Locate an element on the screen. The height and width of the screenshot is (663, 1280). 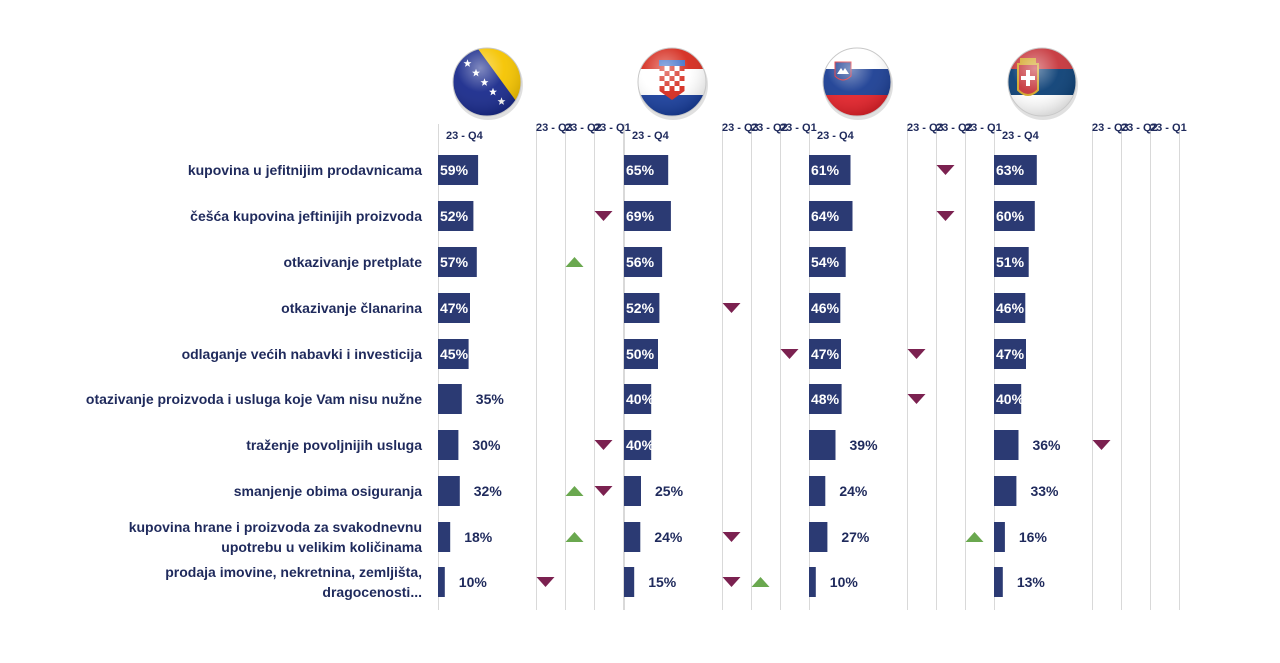
category-label: odlaganje većih nabavki i investicija is located at coordinates (302, 354).